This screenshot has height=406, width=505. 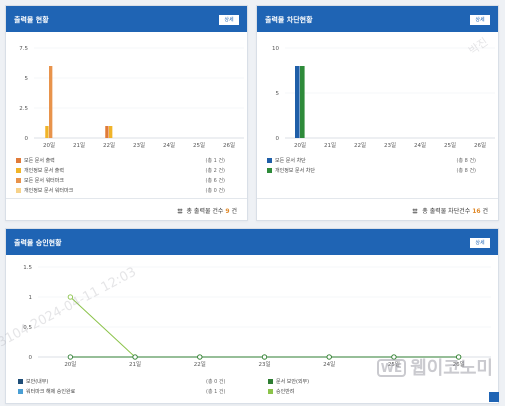 What do you see at coordinates (216, 382) in the screenshot?
I see `approval-legend-count: (총 0 건)` at bounding box center [216, 382].